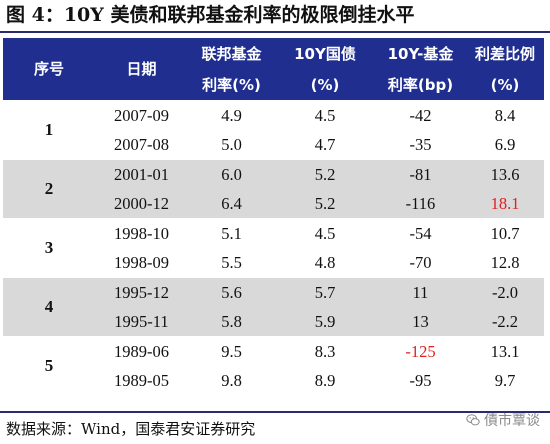  Describe the element at coordinates (141, 380) in the screenshot. I see `cell-date: 1989-05` at that location.